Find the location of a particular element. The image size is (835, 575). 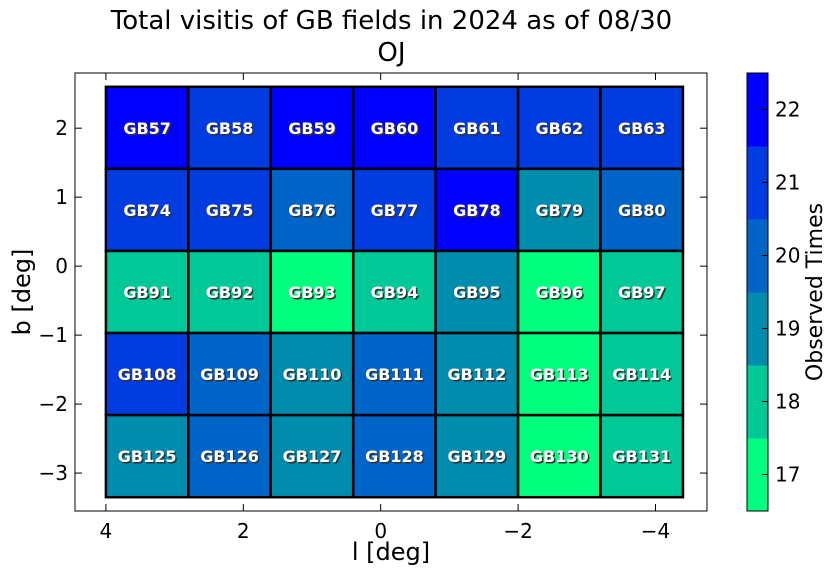

field-label-gb91: GB91 is located at coordinates (147, 292).